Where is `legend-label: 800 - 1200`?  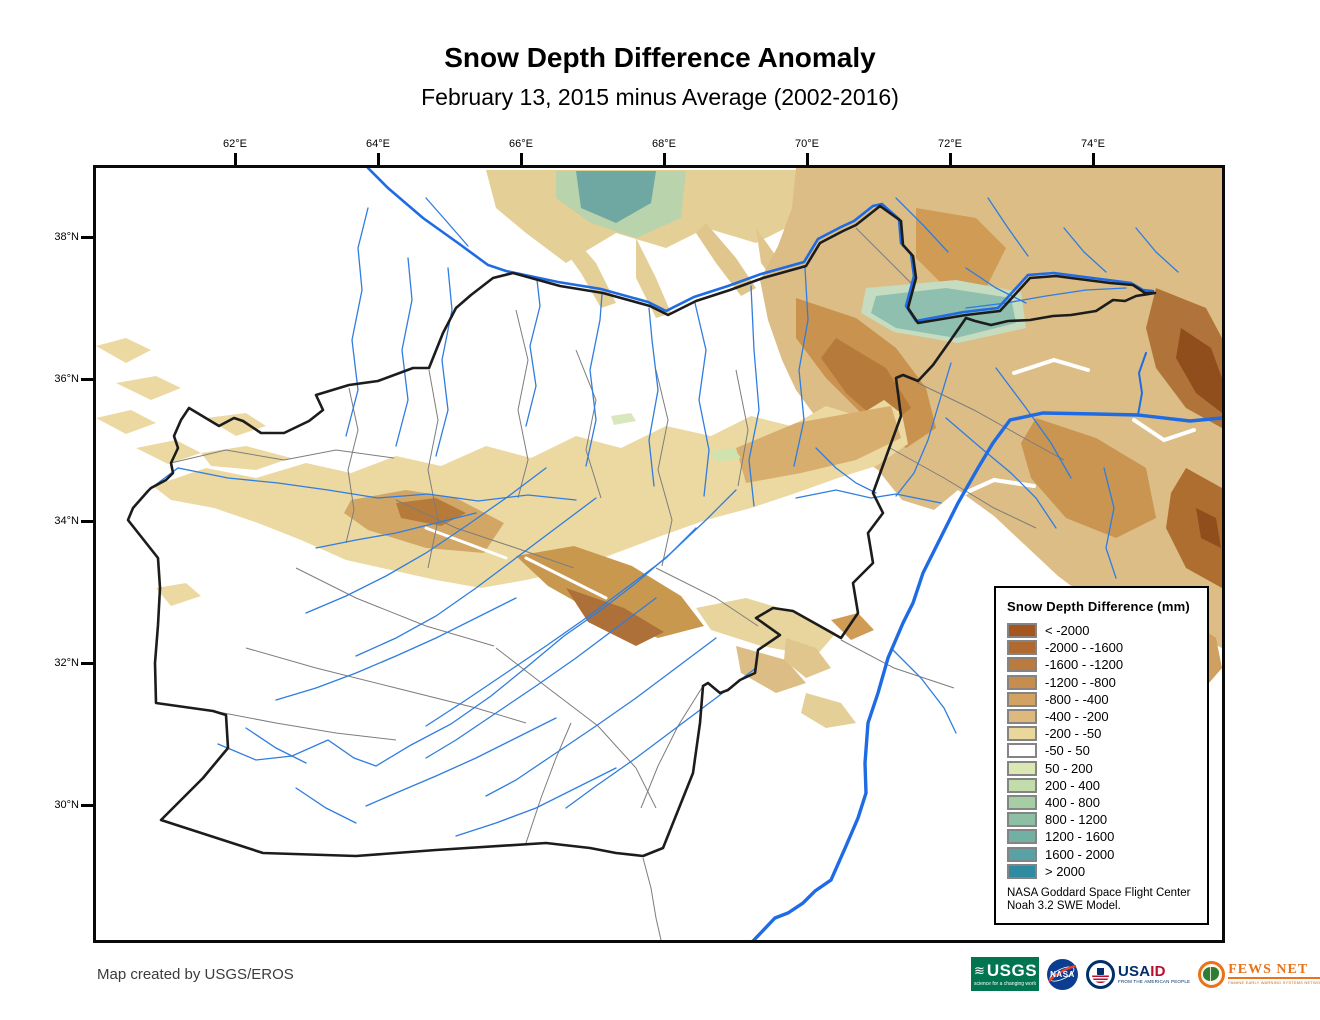 legend-label: 800 - 1200 is located at coordinates (1076, 820).